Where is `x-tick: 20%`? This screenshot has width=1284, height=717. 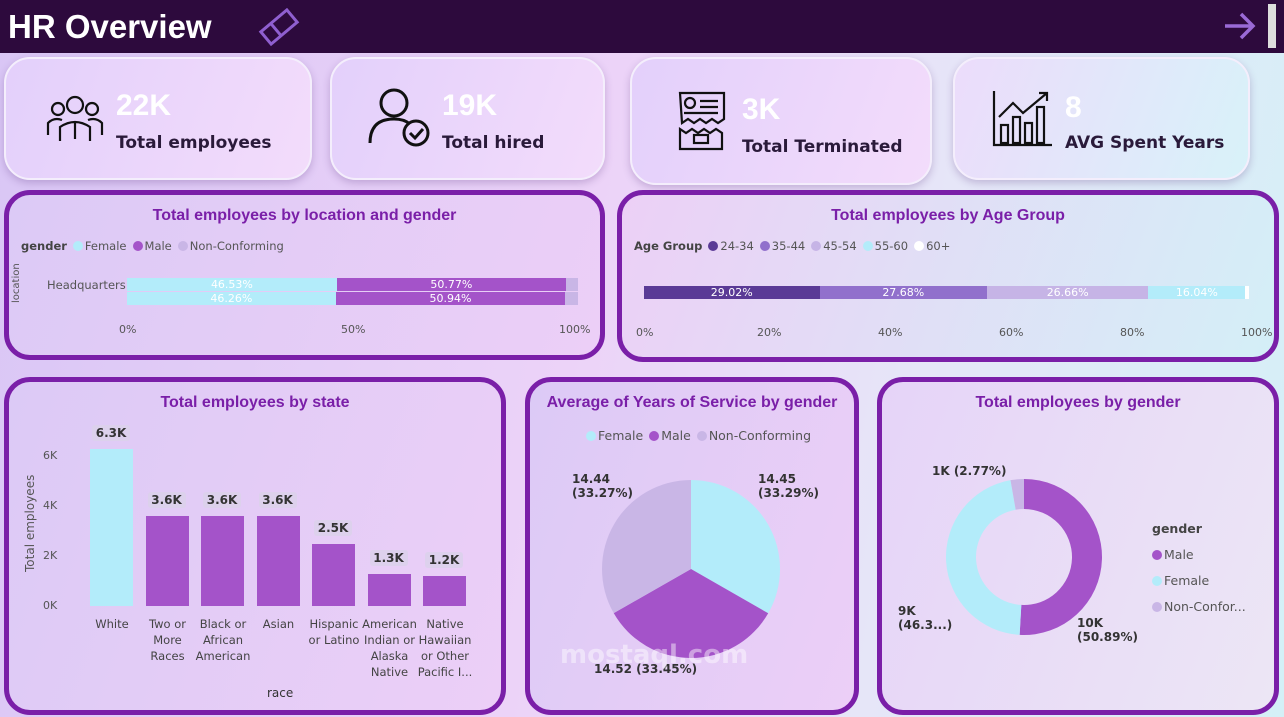 x-tick: 20% is located at coordinates (769, 332).